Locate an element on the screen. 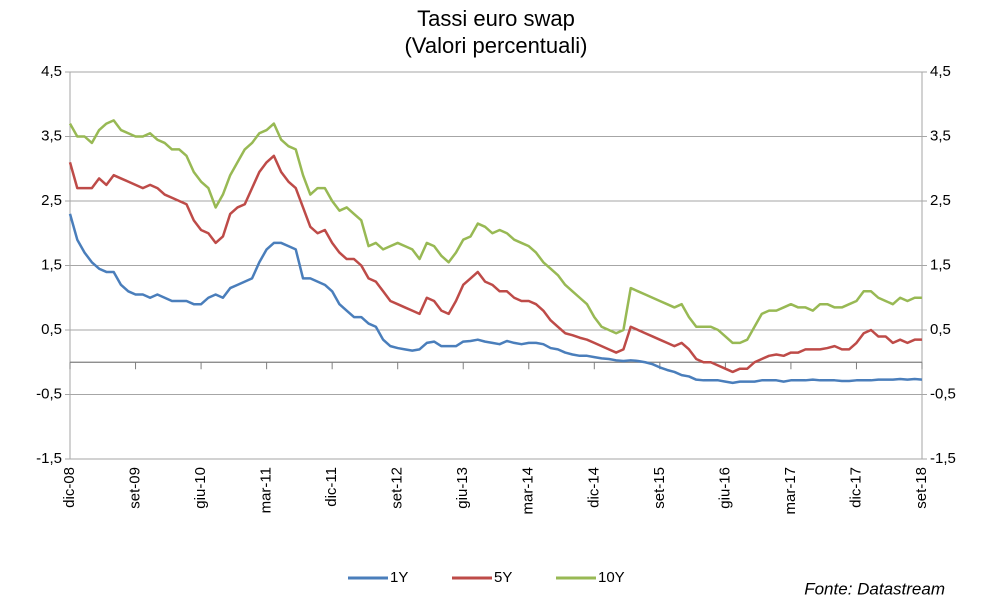  y2-tick-label: 0,5 is located at coordinates (940, 329).